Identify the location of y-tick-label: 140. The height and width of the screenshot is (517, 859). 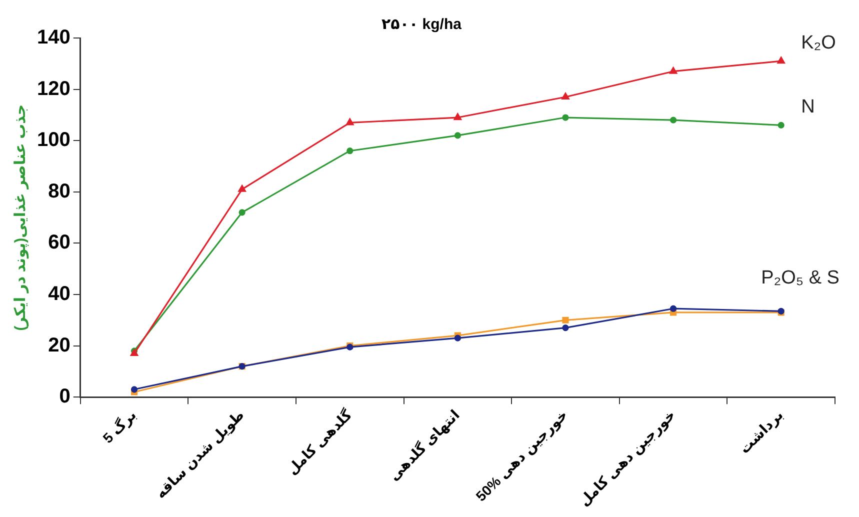
(53, 37).